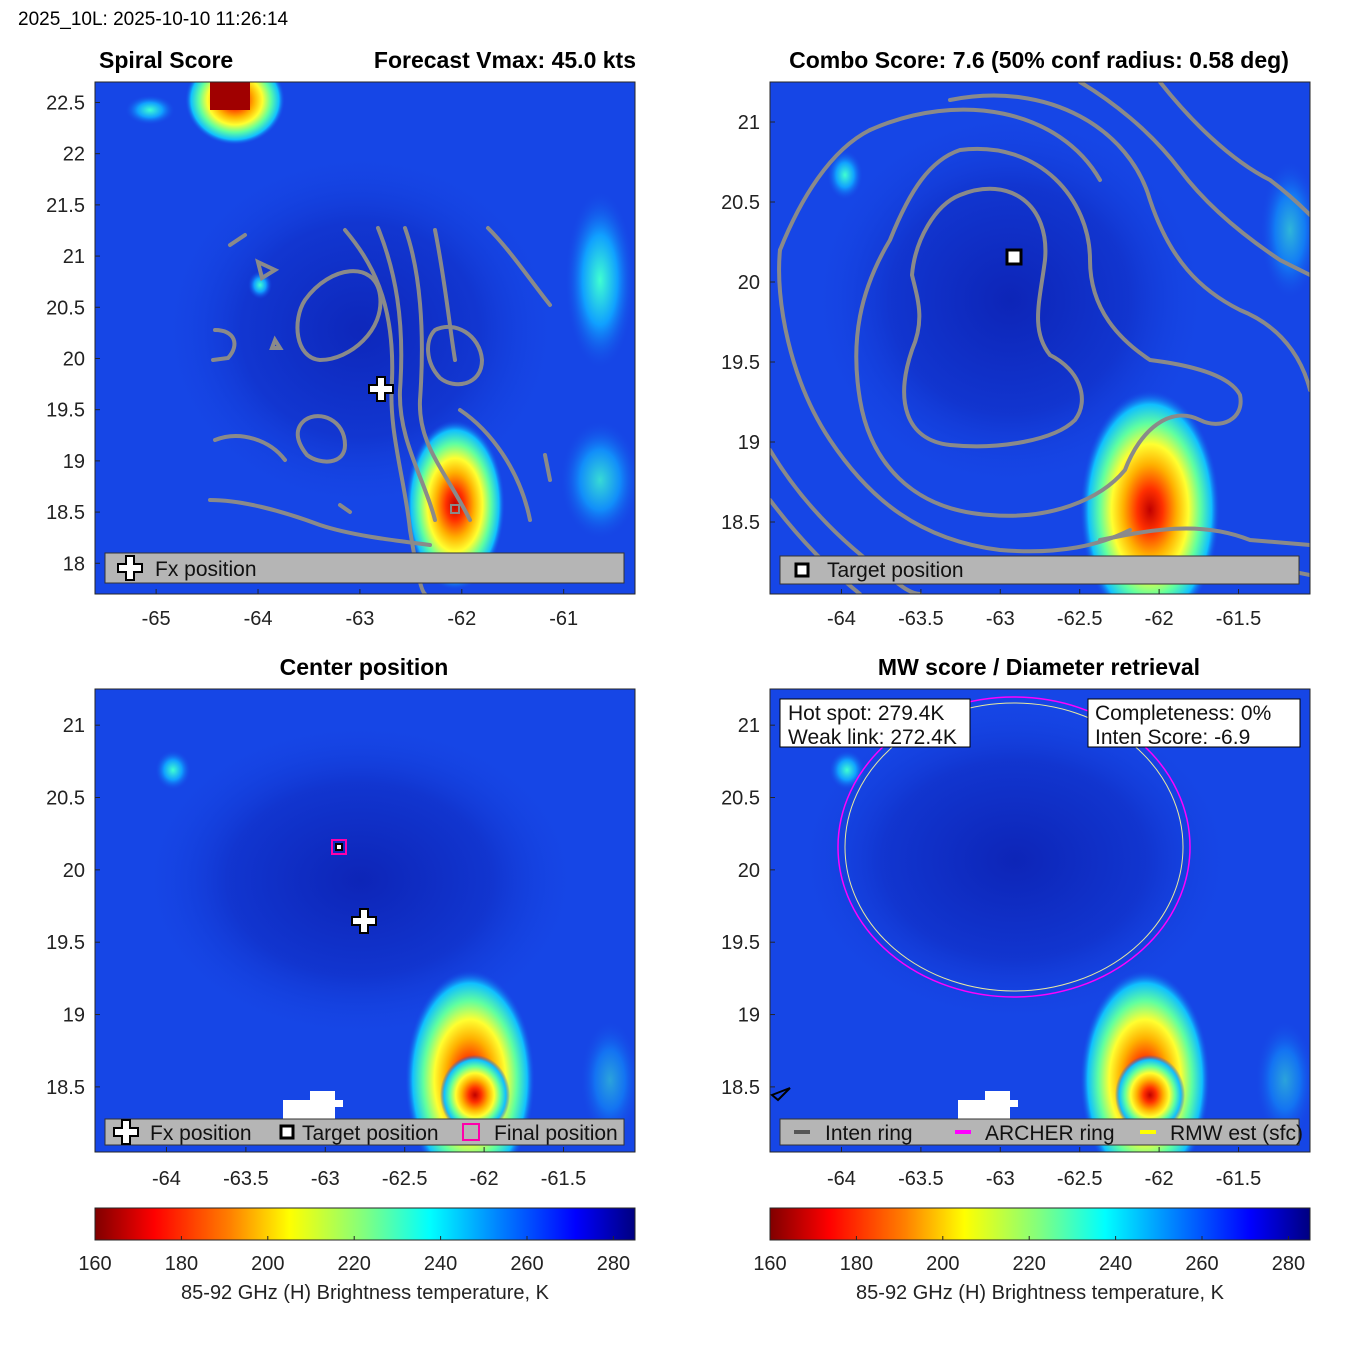 This screenshot has height=1350, width=1350. What do you see at coordinates (364, 667) in the screenshot?
I see `center-title: Center position` at bounding box center [364, 667].